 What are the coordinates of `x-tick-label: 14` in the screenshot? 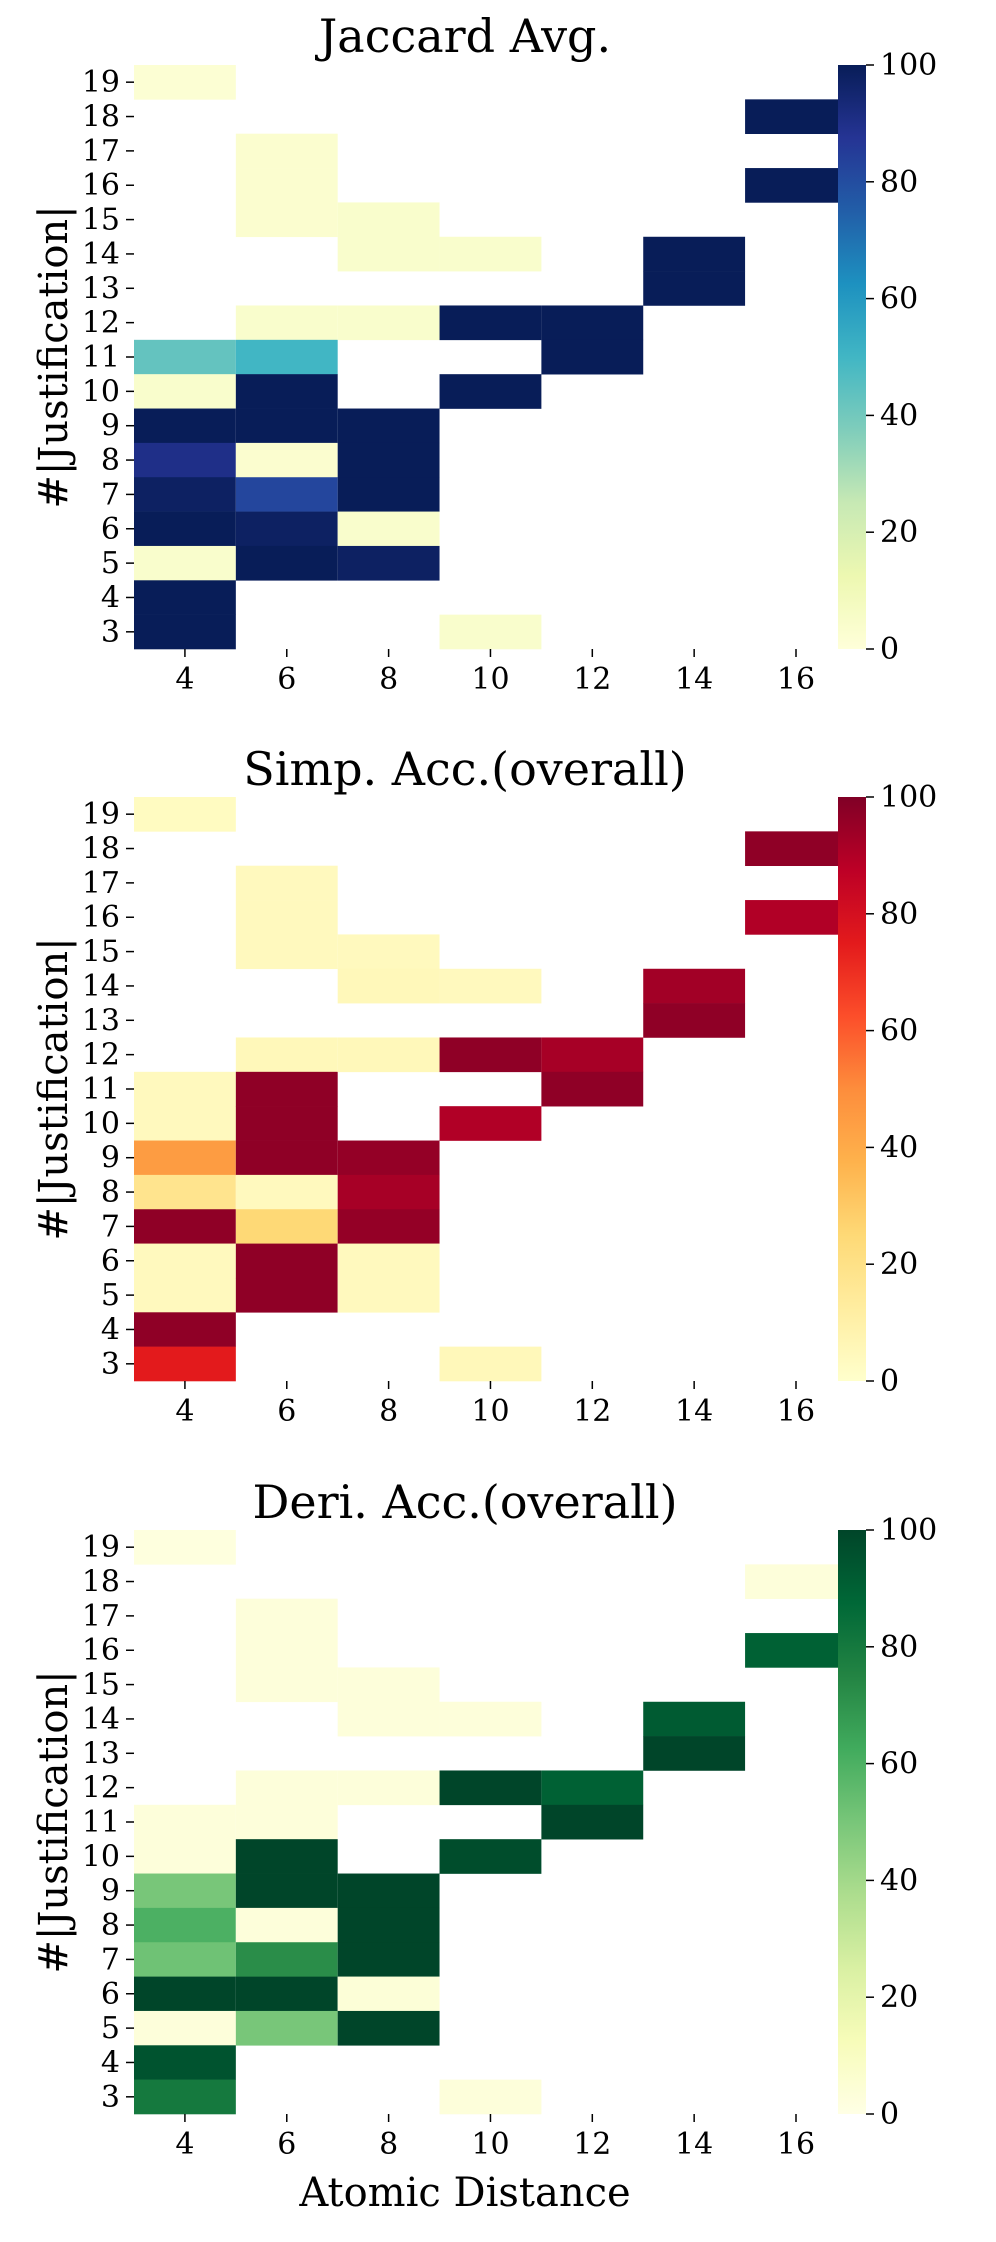 It's located at (694, 679).